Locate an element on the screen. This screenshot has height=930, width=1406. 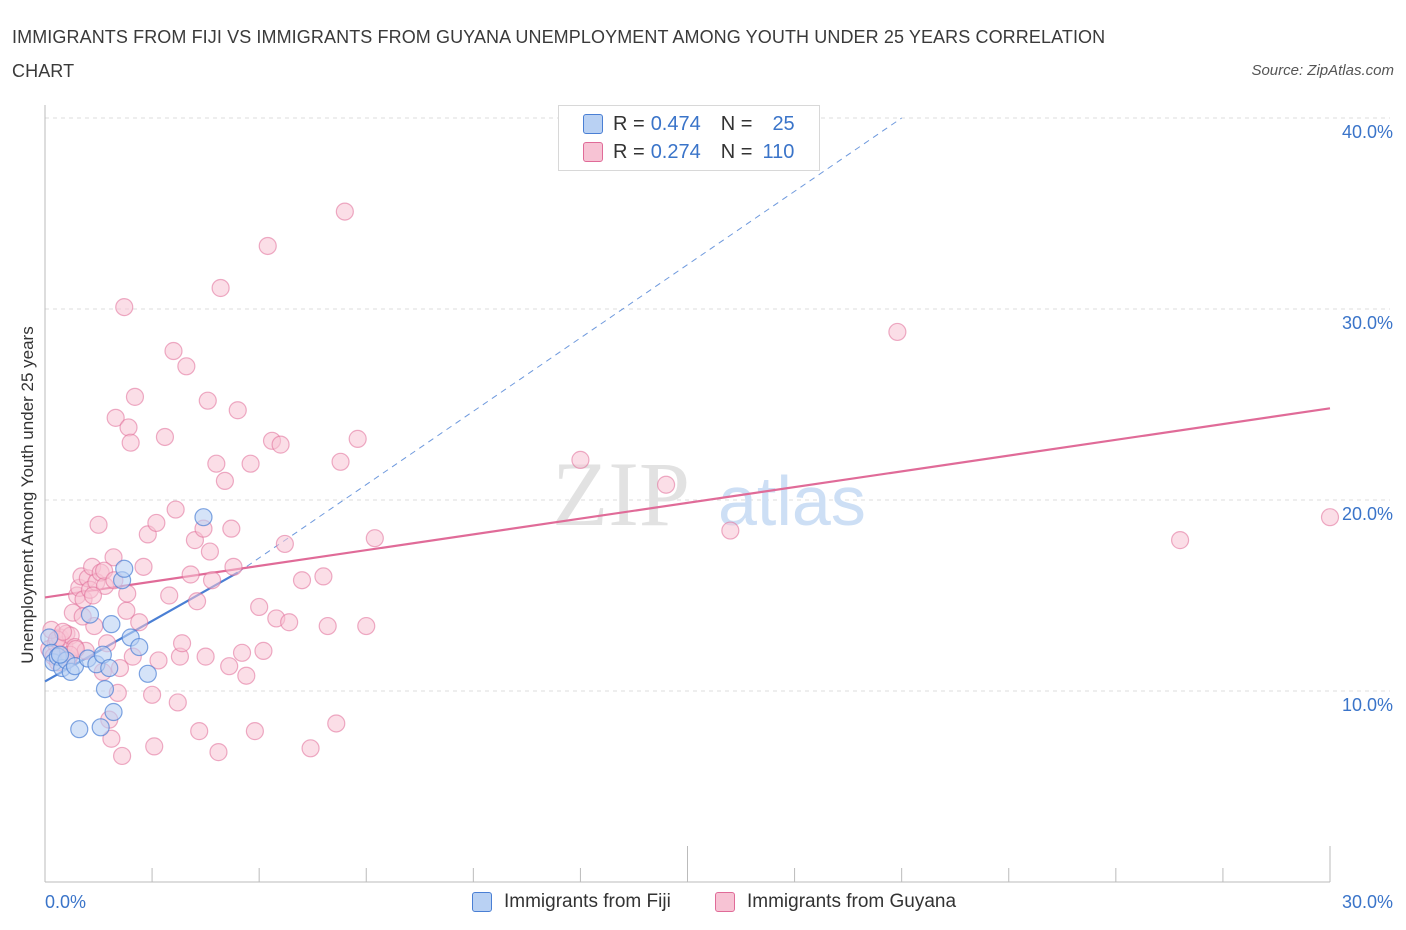
legend-row-guyana: R = 0.274 N = 110 is located at coordinates (688, 152).